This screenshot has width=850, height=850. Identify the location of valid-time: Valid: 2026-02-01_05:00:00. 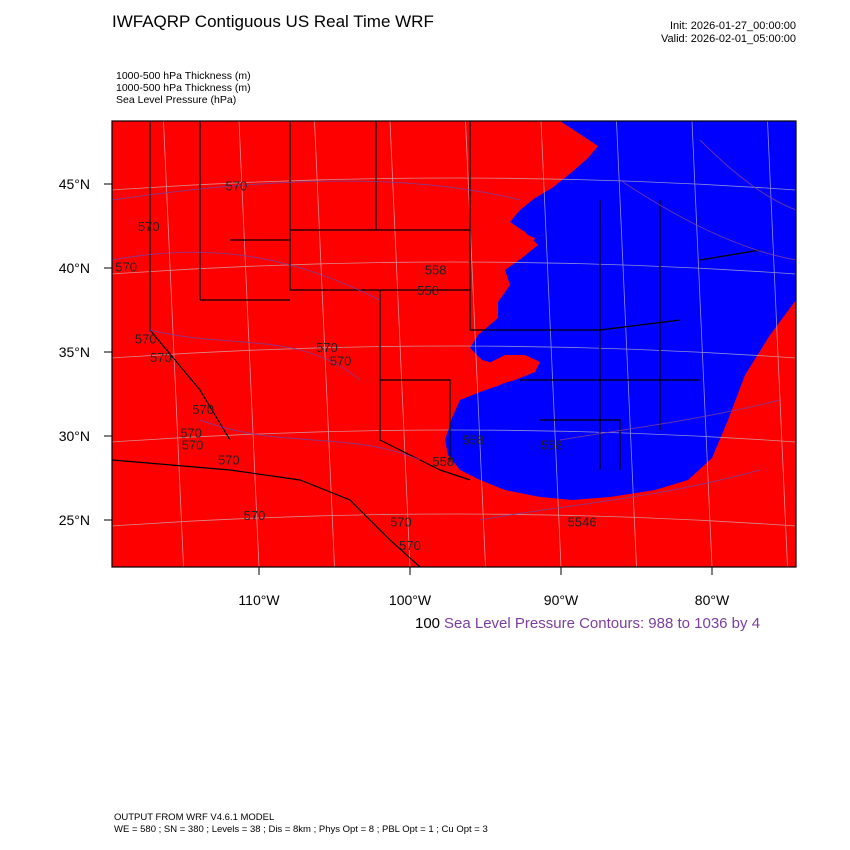
(728, 39).